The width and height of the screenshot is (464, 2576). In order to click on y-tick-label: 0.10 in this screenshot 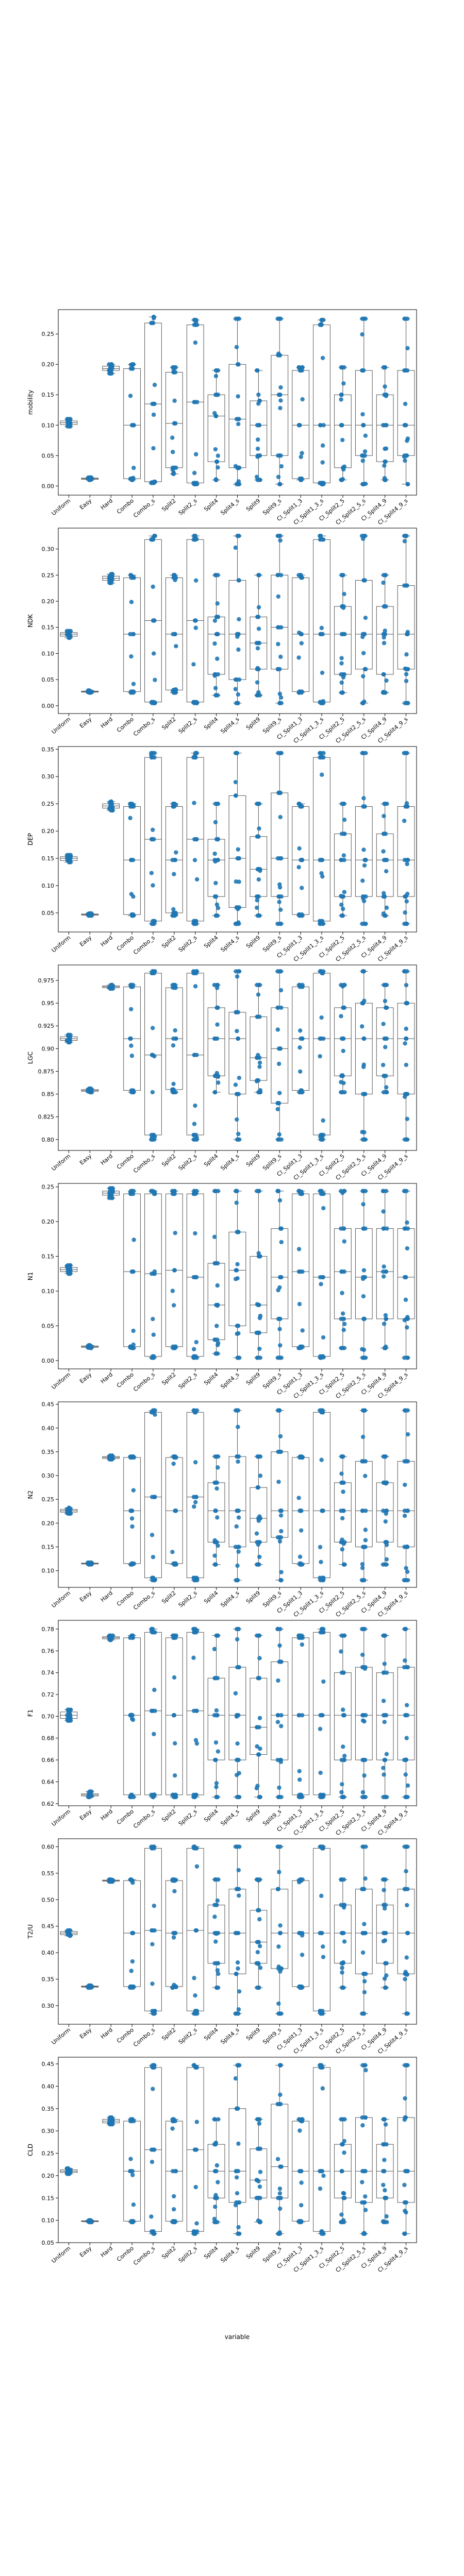, I will do `click(48, 1571)`.